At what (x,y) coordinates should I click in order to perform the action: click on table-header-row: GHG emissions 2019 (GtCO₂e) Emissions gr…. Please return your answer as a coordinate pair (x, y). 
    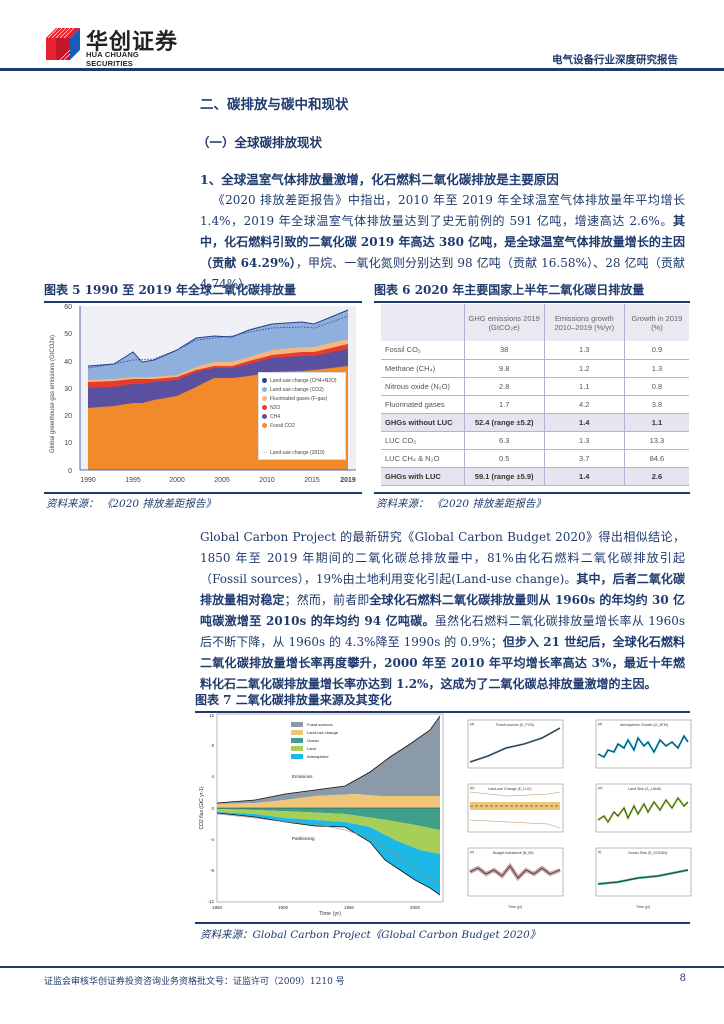
    Looking at the image, I should click on (535, 322).